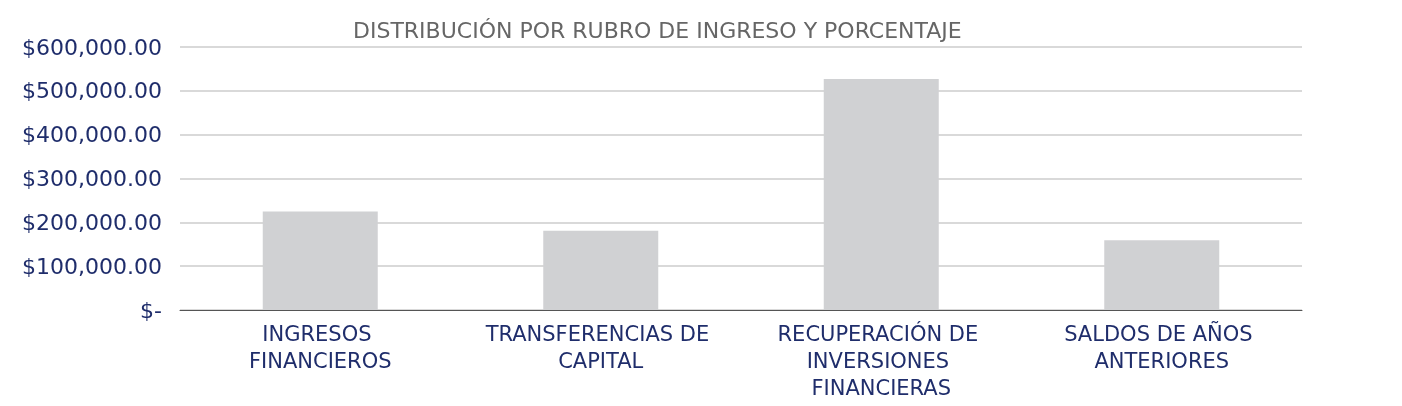  What do you see at coordinates (92, 266) in the screenshot?
I see `y-tick-label: $100,000.00` at bounding box center [92, 266].